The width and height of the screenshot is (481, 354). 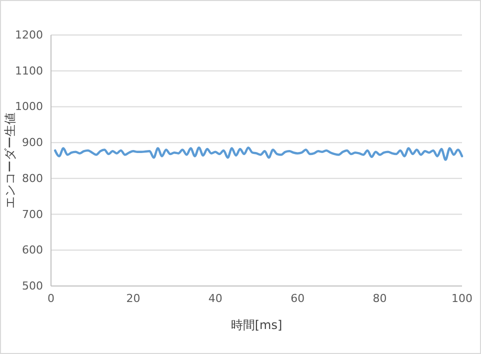 What do you see at coordinates (51, 298) in the screenshot?
I see `x-tick-label: 0` at bounding box center [51, 298].